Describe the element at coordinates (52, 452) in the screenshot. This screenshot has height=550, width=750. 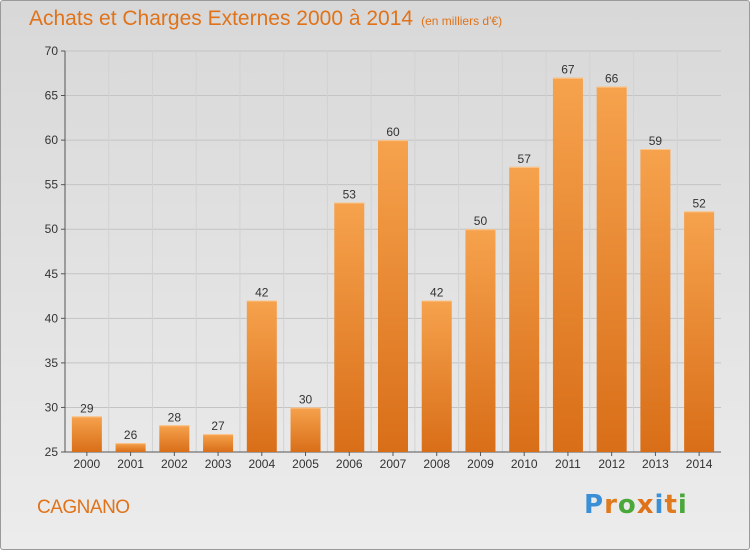
I see `y-tick-label: 25` at that location.